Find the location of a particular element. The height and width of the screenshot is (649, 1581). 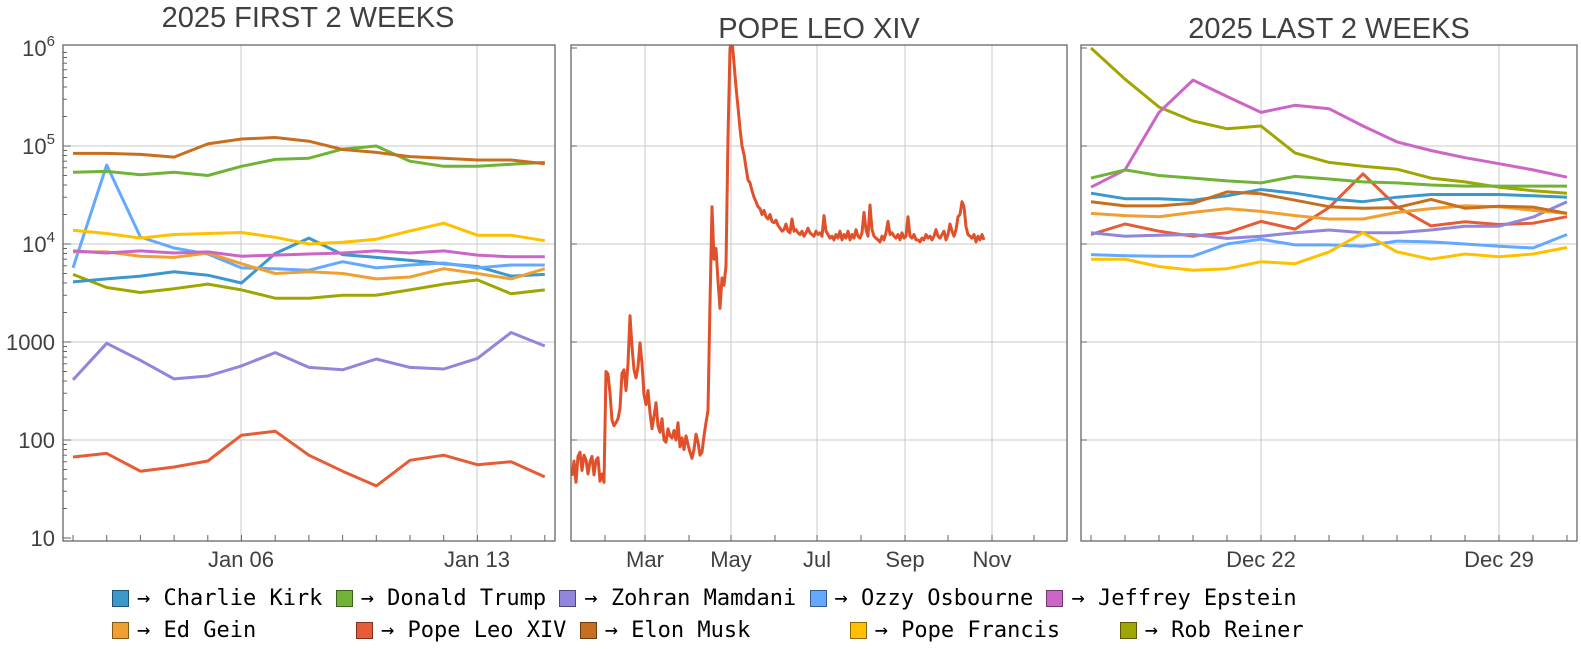

x-label-sep: Sep is located at coordinates (904, 559).